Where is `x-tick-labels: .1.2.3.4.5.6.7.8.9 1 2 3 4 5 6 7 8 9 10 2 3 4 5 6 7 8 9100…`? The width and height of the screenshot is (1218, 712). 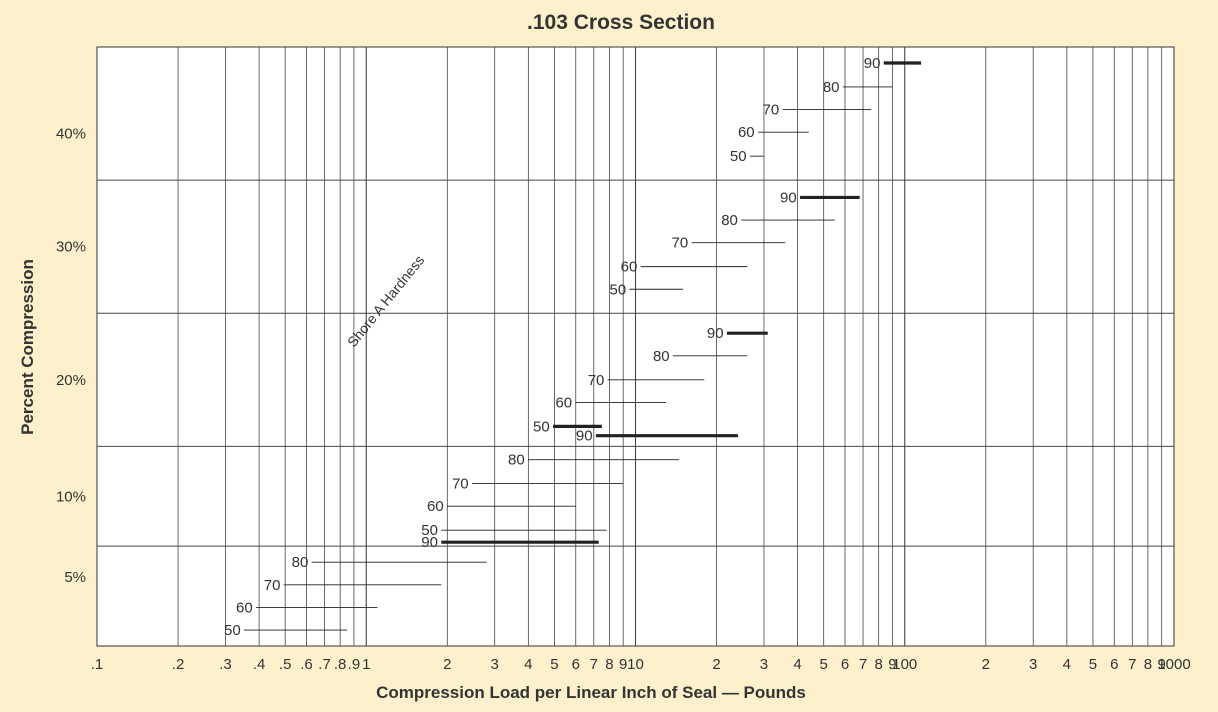 x-tick-labels: .1.2.3.4.5.6.7.8.9 1 2 3 4 5 6 7 8 9 10 2 3 4 5 6 7 8 9100… is located at coordinates (641, 664).